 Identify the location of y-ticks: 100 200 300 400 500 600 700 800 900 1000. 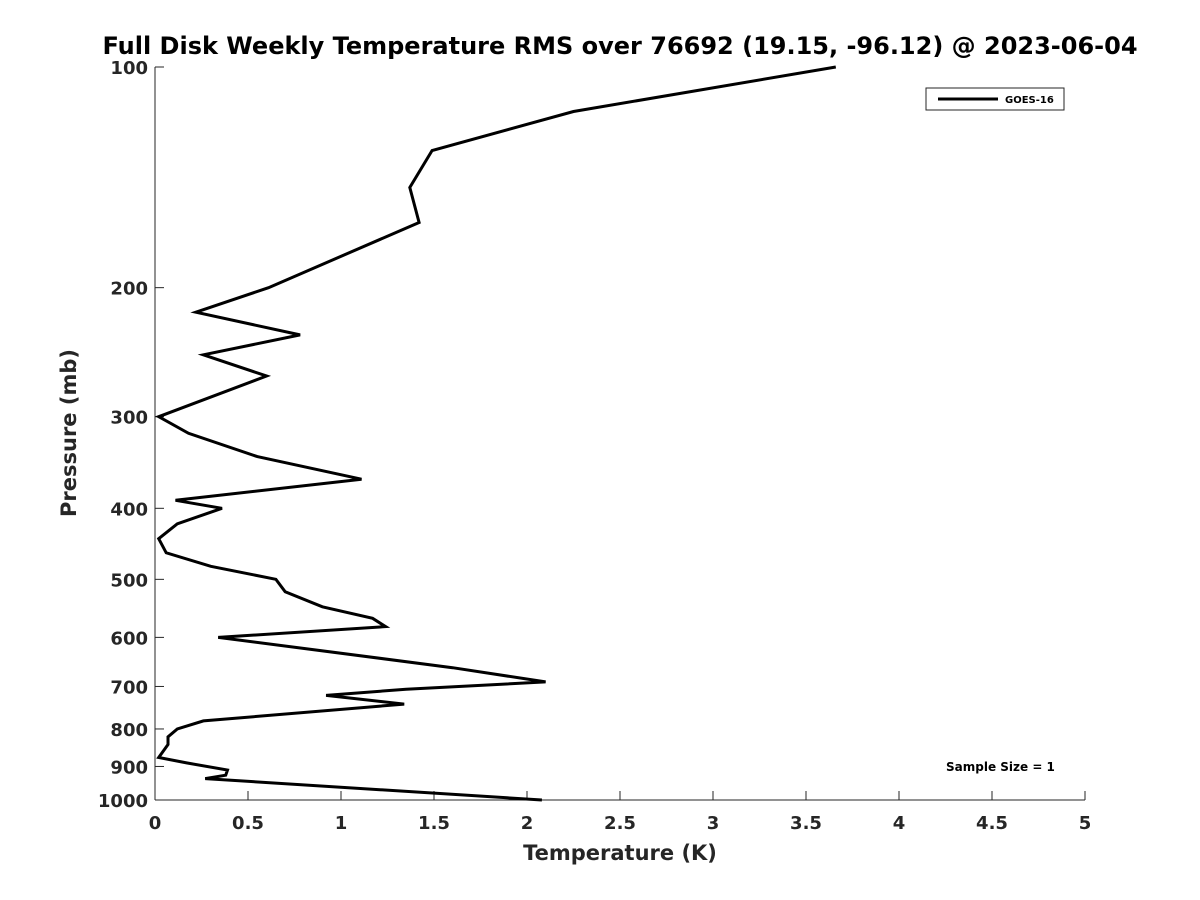
(131, 435).